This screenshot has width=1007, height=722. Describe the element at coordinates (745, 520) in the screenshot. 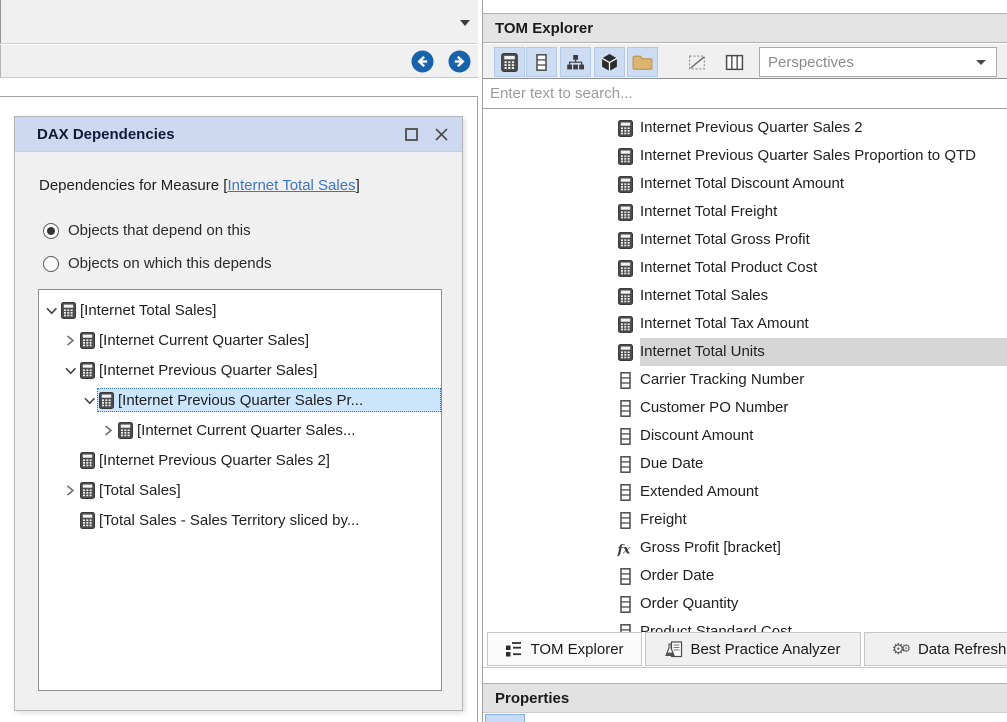

I see `list-item: Freight` at that location.